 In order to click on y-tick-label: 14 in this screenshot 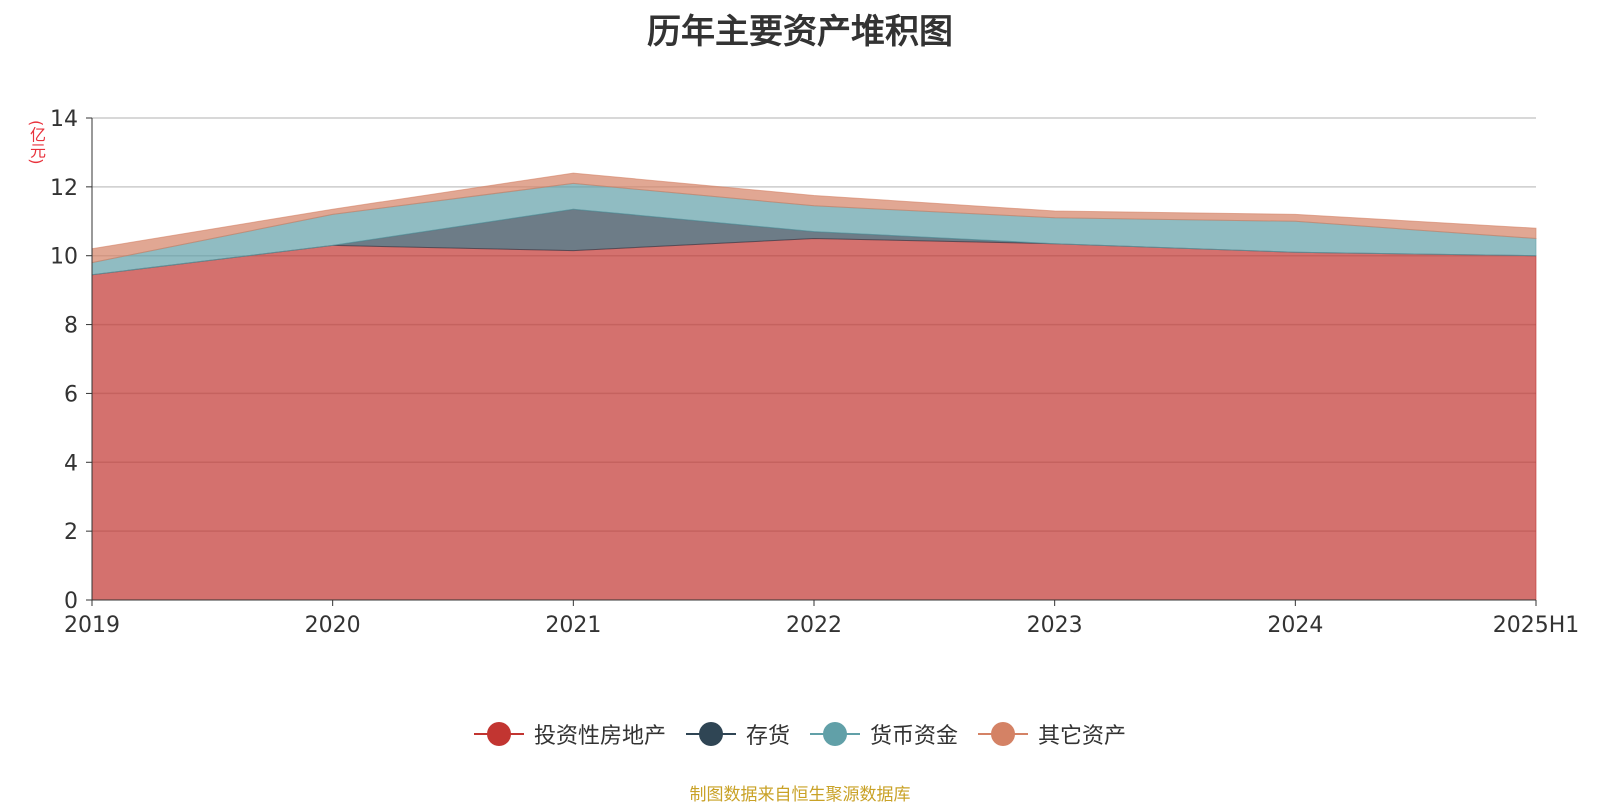, I will do `click(64, 119)`.